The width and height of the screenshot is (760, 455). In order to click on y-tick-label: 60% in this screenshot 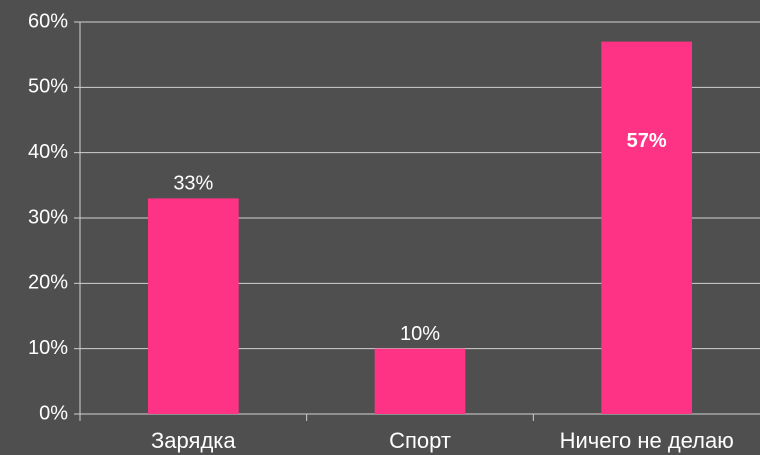, I will do `click(48, 21)`.